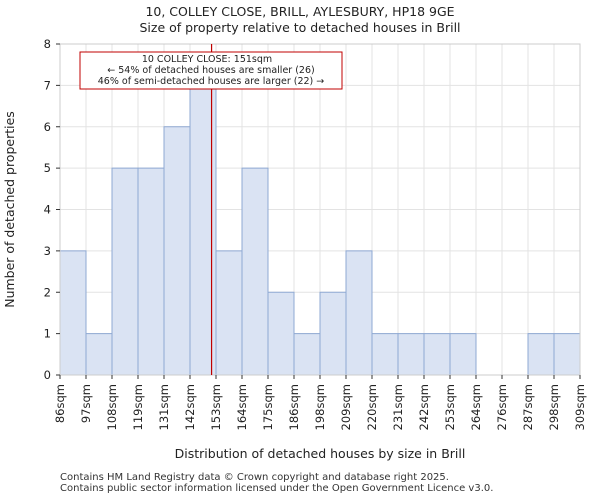  Describe the element at coordinates (372, 407) in the screenshot. I see `x-tick-label: 220sqm` at that location.